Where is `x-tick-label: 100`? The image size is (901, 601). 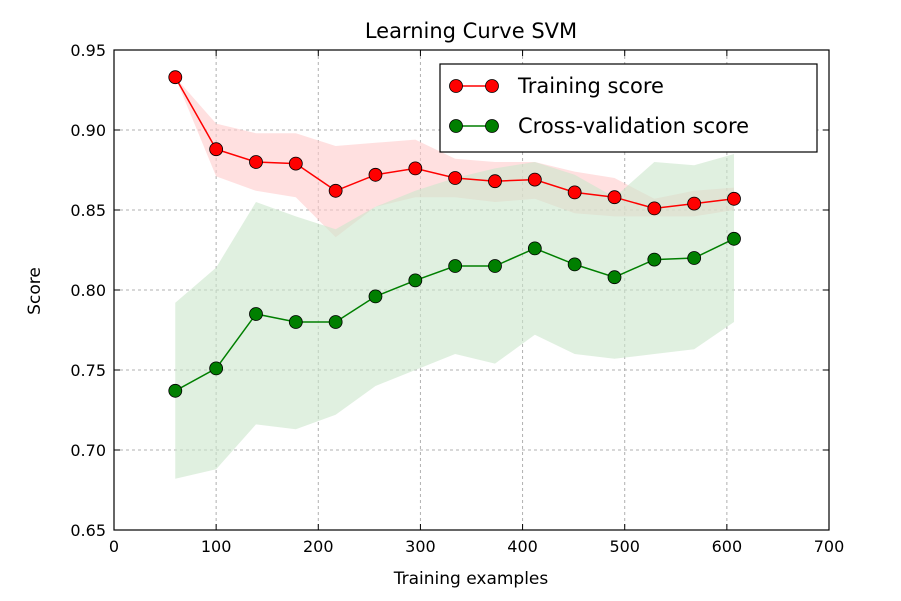
x-tick-label: 100 is located at coordinates (216, 546).